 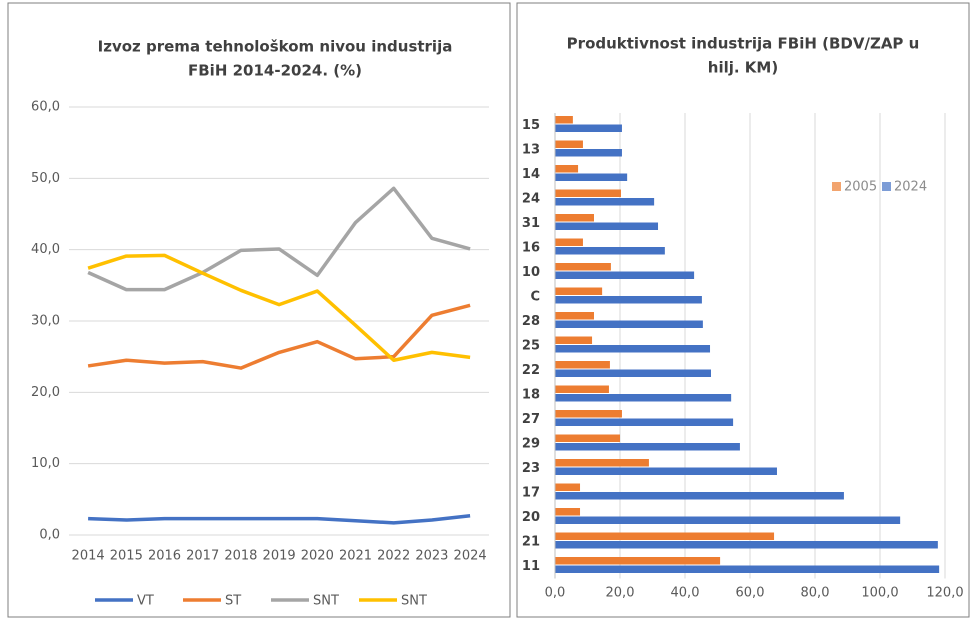 I want to click on x-tick-label: 2016, so click(x=164, y=556).